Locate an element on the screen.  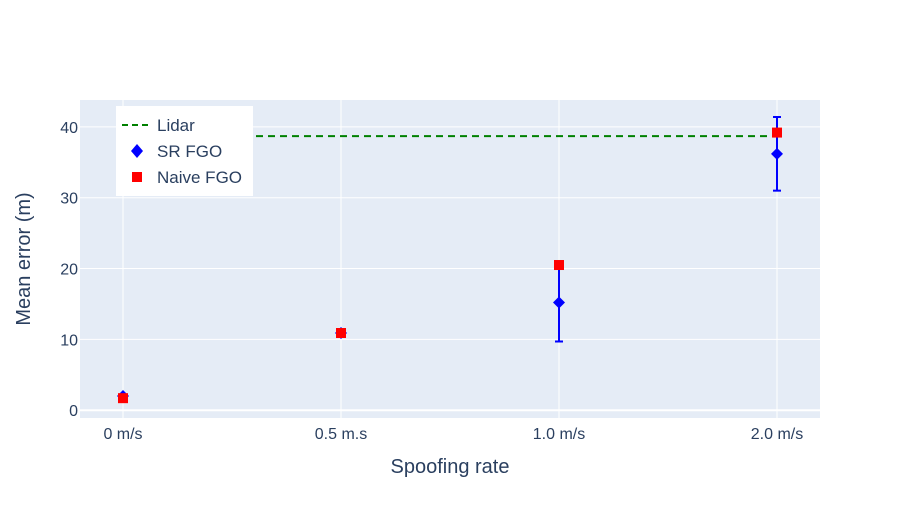
legend-item-naive-fgo: Naive FGO is located at coordinates (187, 177).